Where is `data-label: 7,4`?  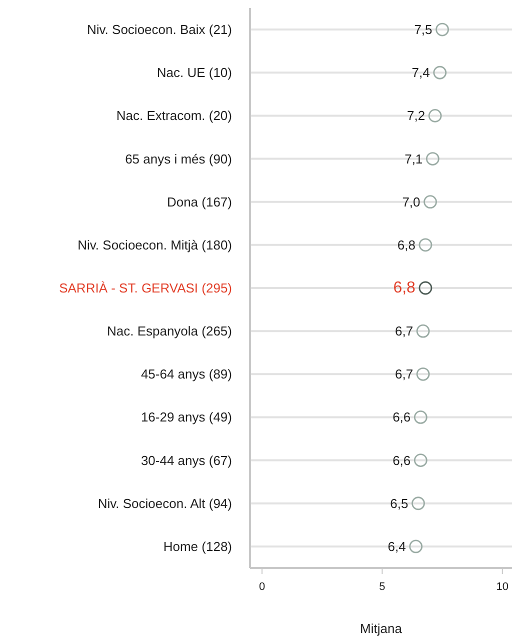
data-label: 7,4 is located at coordinates (421, 72).